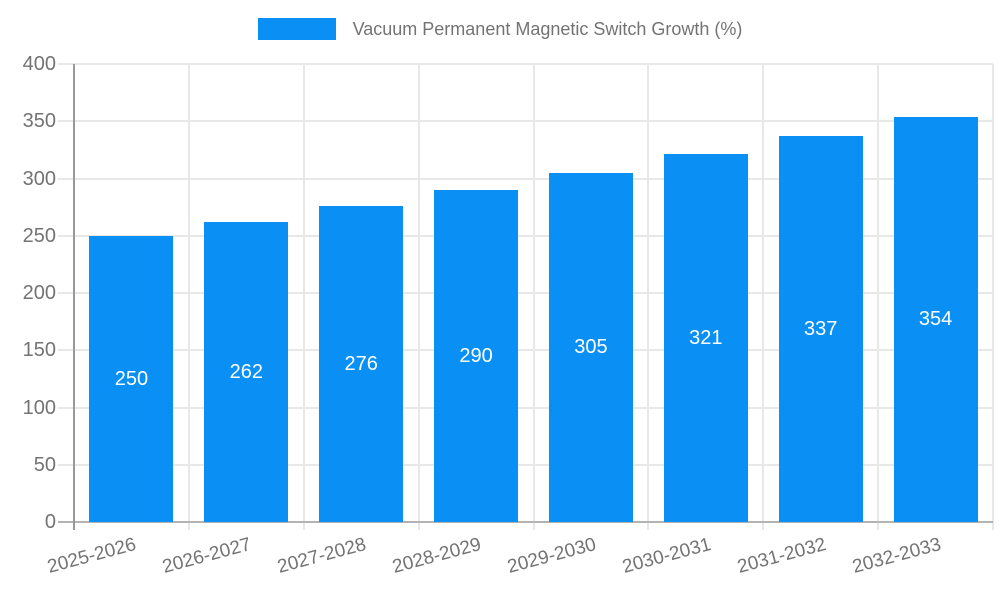 This screenshot has height=600, width=1000. Describe the element at coordinates (44, 464) in the screenshot. I see `y-axis-tick-label: 50` at that location.